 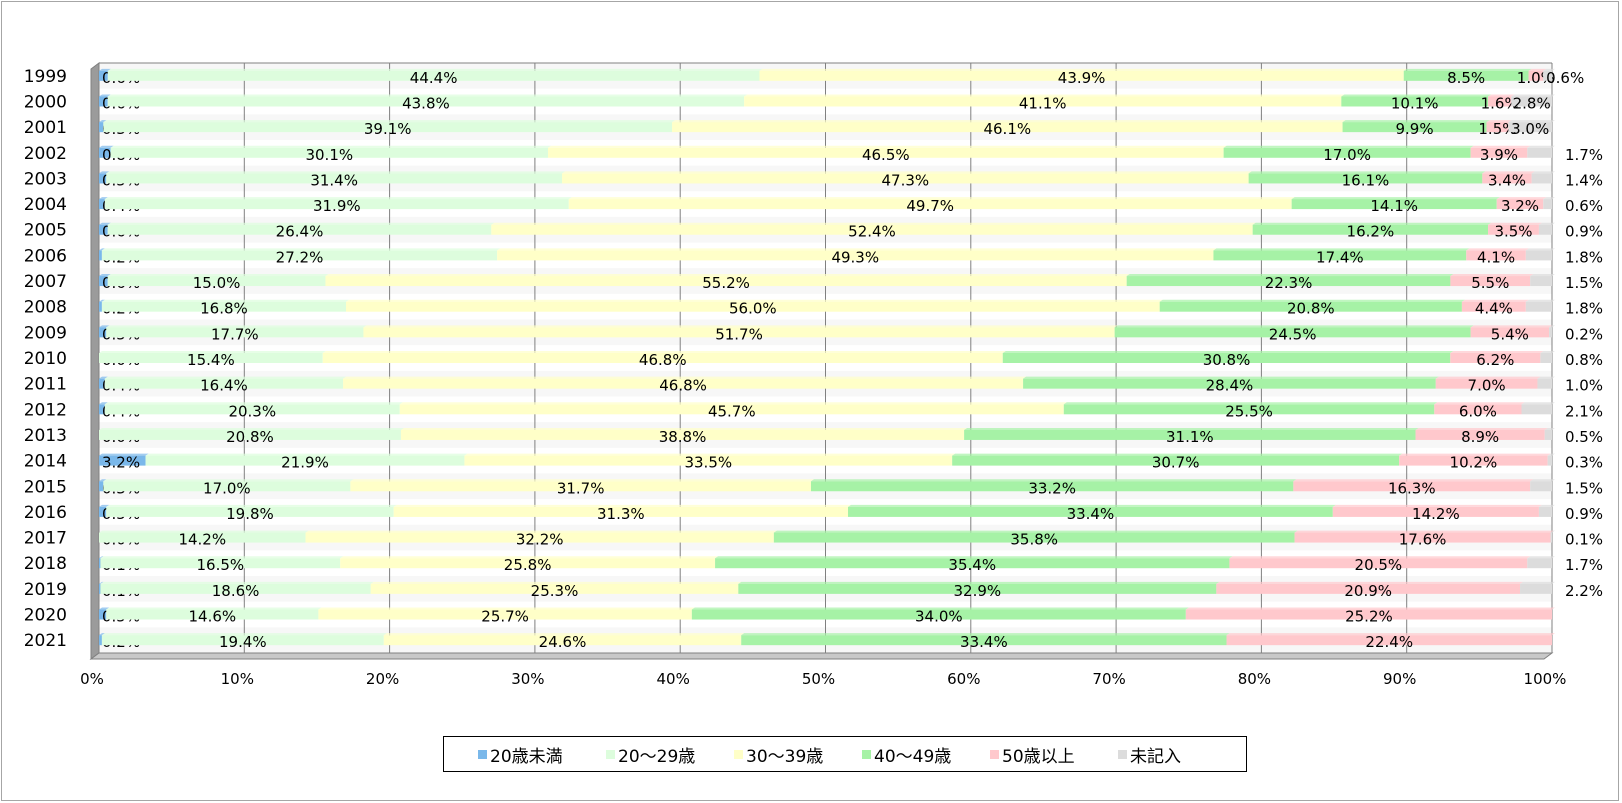 I want to click on data-label: 8.9%, so click(x=1480, y=437).